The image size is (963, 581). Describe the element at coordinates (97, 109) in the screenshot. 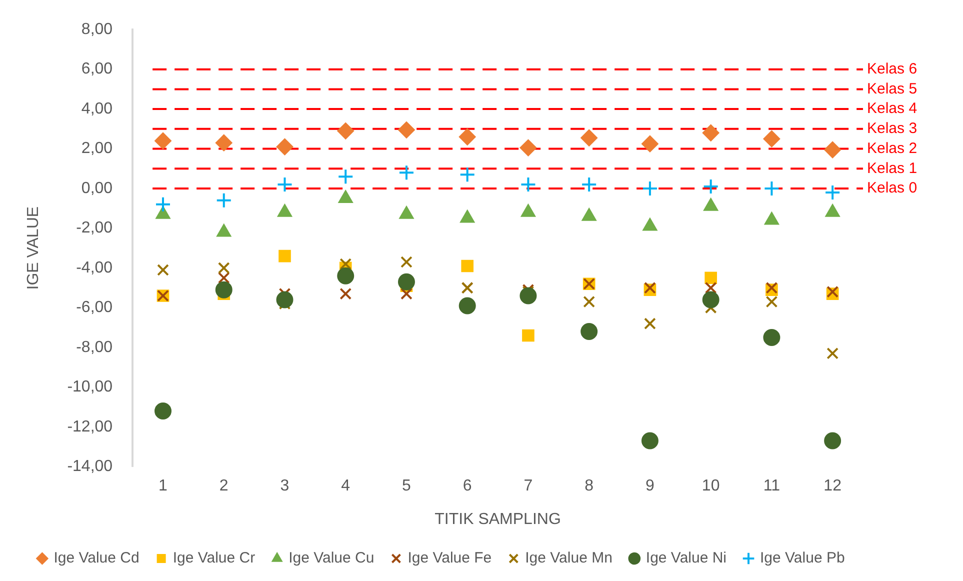

I see `y-tick-label: 4,00` at that location.